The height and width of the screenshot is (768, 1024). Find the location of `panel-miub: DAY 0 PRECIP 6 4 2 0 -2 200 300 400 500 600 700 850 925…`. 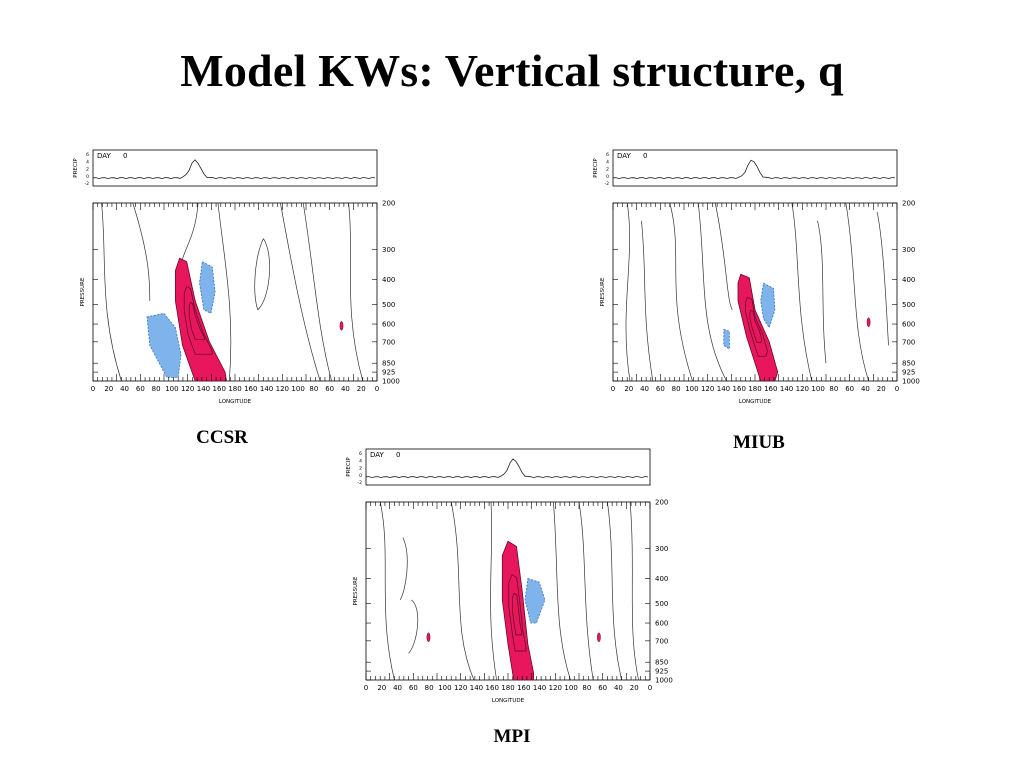

panel-miub: DAY 0 PRECIP 6 4 2 0 -2 200 300 400 500 600 700 850 925… is located at coordinates (755, 278).